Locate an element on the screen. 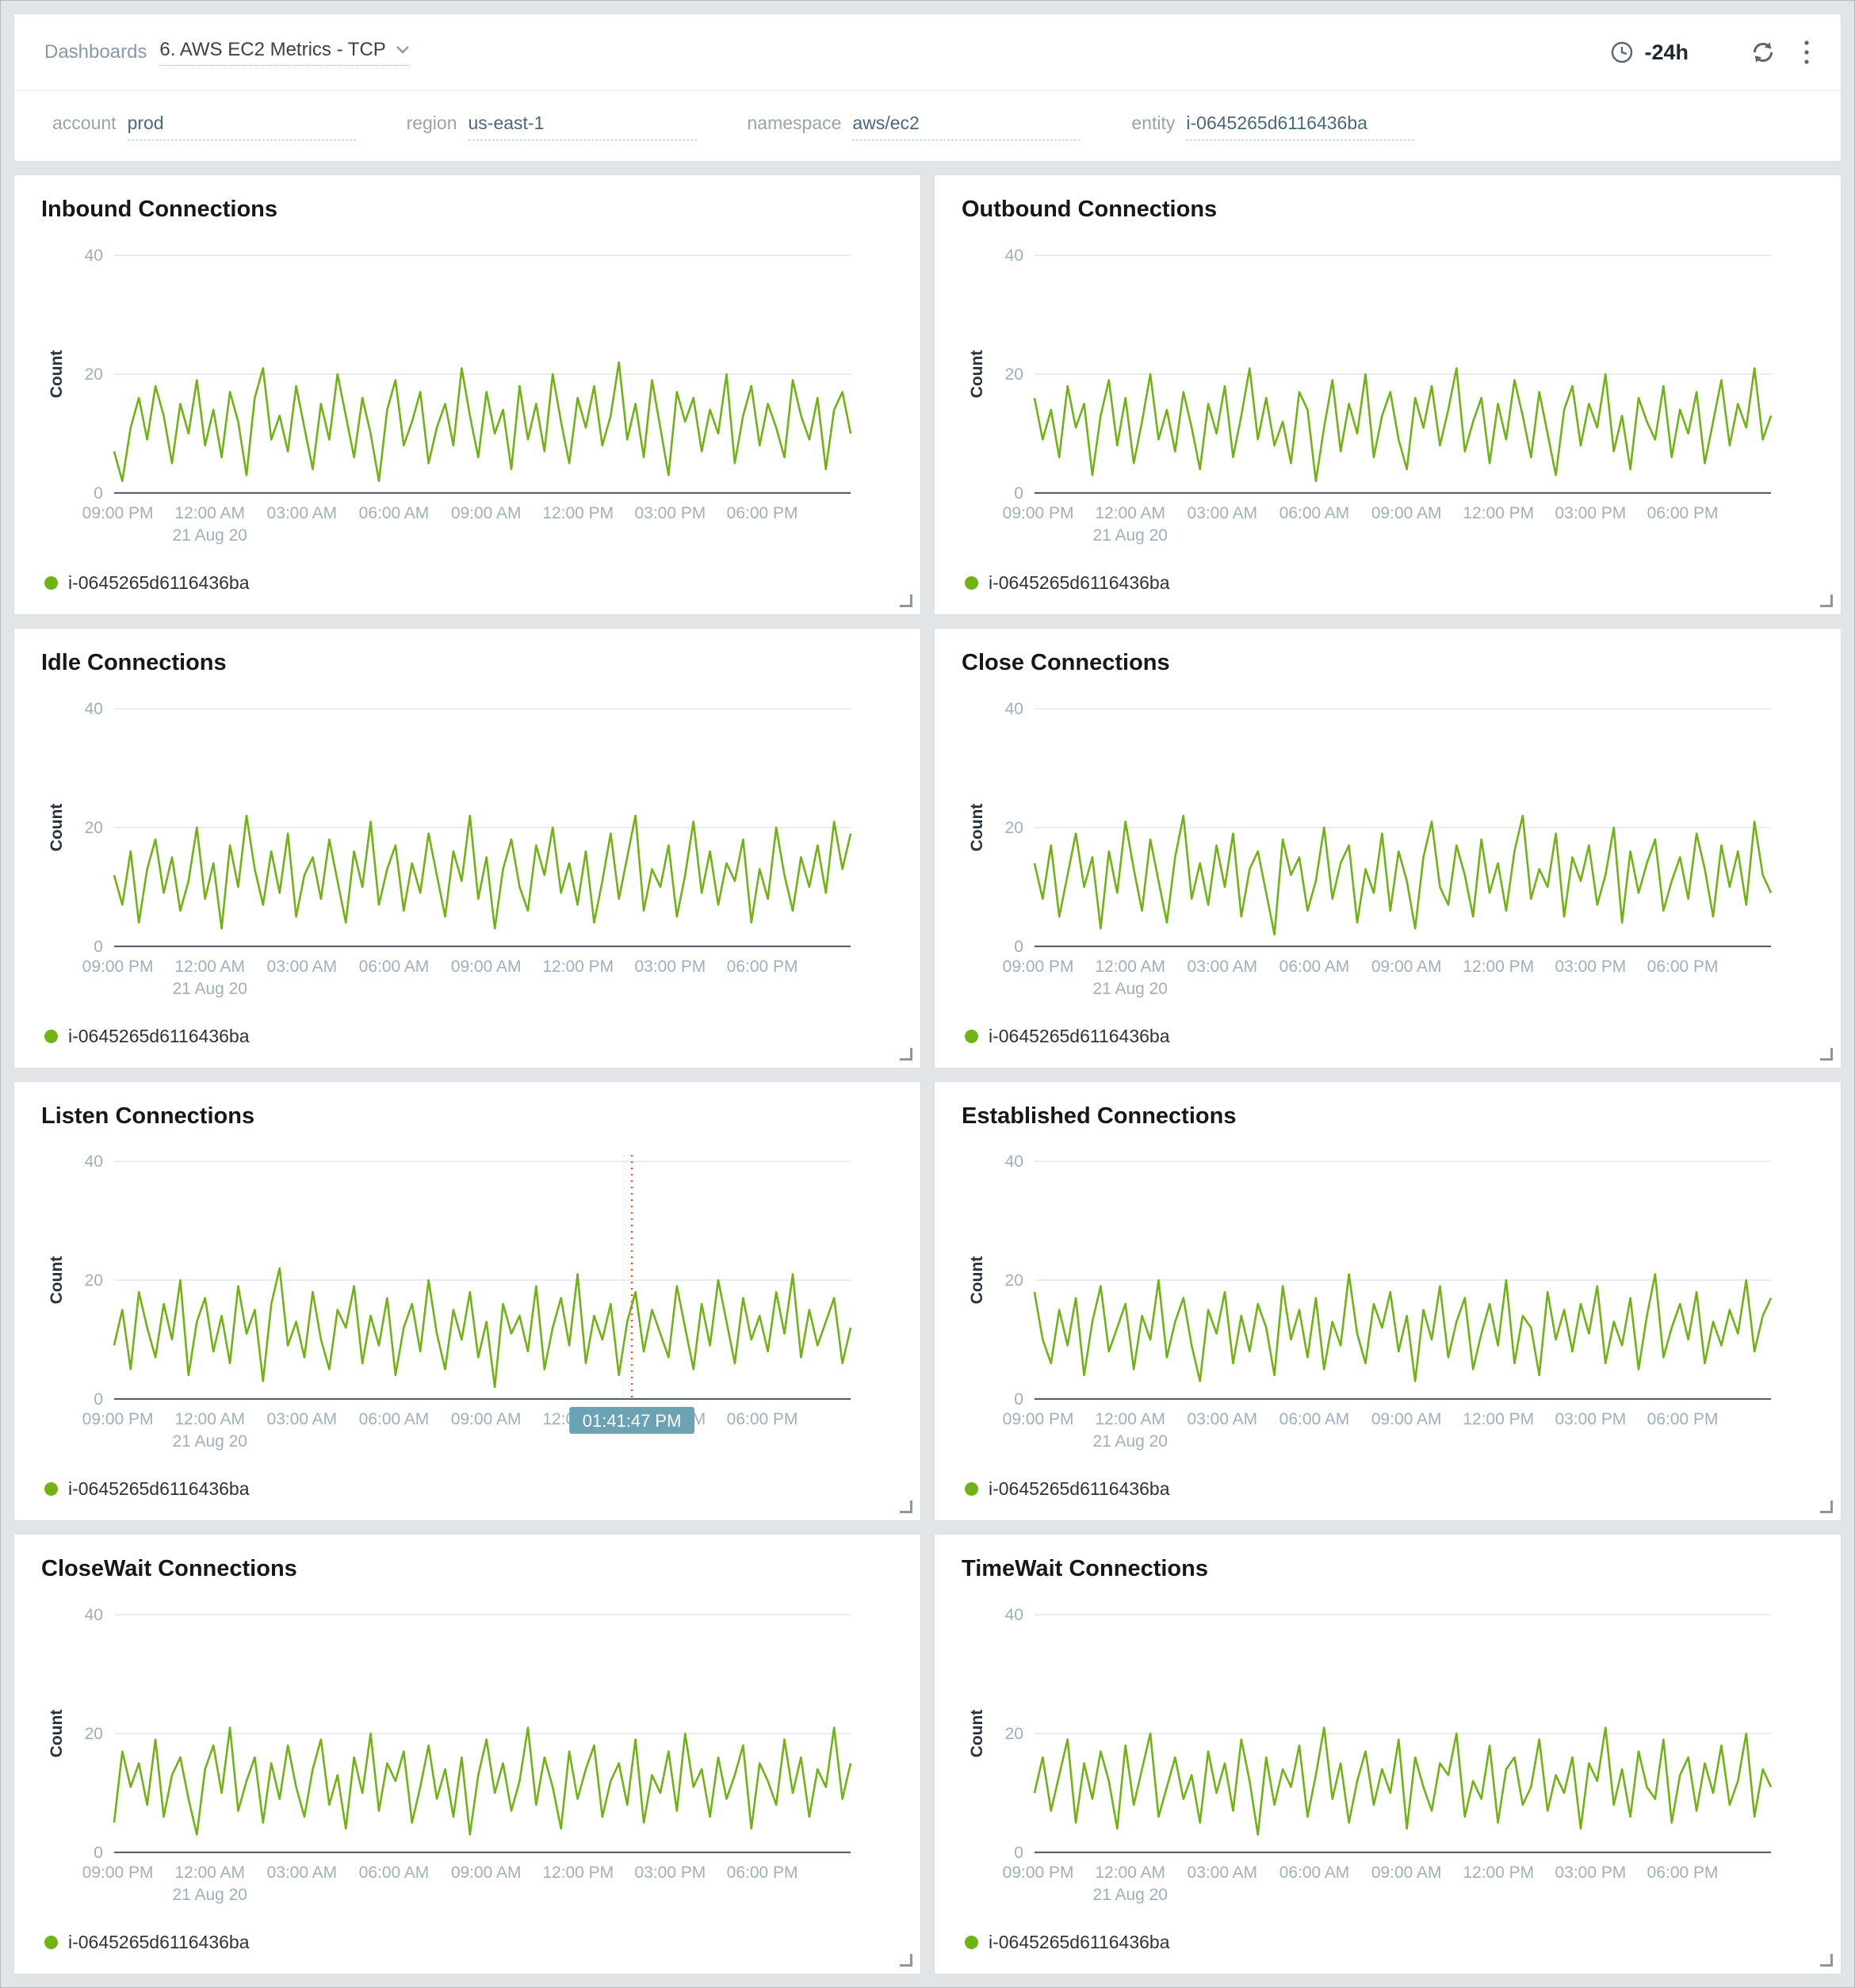  filter-value-input: i-0645265d6116436ba is located at coordinates (1300, 126).